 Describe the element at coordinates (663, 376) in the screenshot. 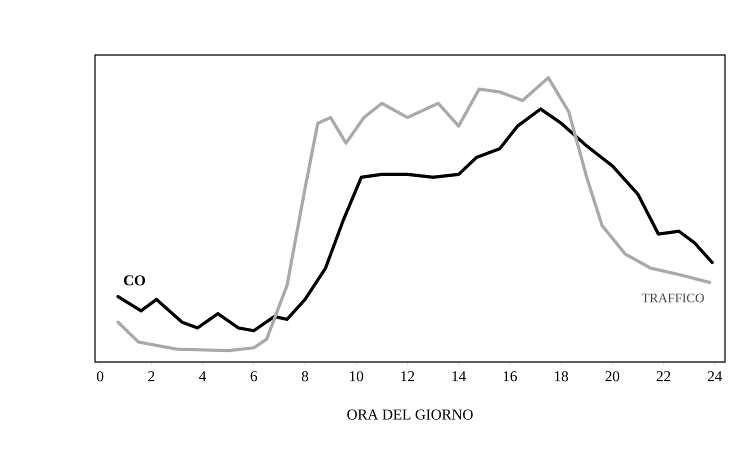

I see `x-tick-label: 22` at that location.